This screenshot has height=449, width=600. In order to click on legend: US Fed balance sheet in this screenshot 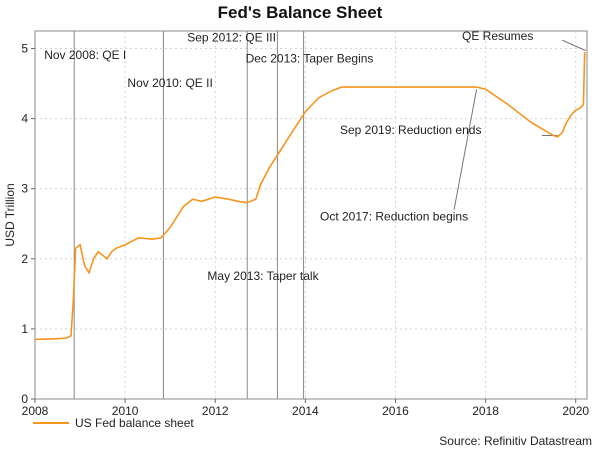, I will do `click(113, 423)`.